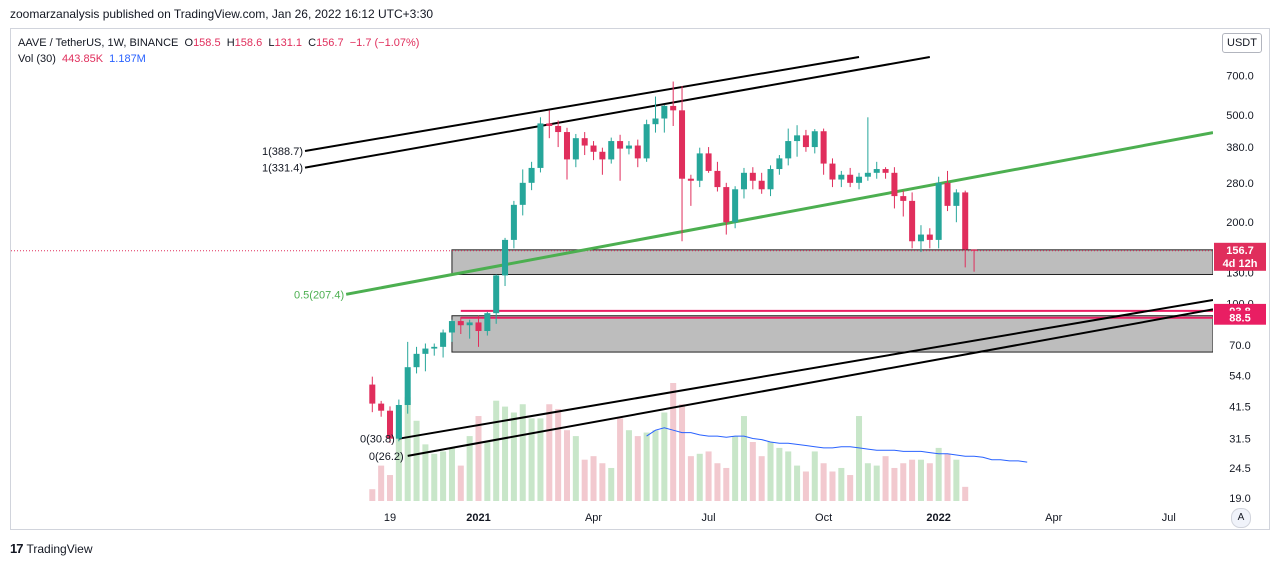 This screenshot has width=1280, height=566. I want to click on channel-label: 1(388.7), so click(282, 152).